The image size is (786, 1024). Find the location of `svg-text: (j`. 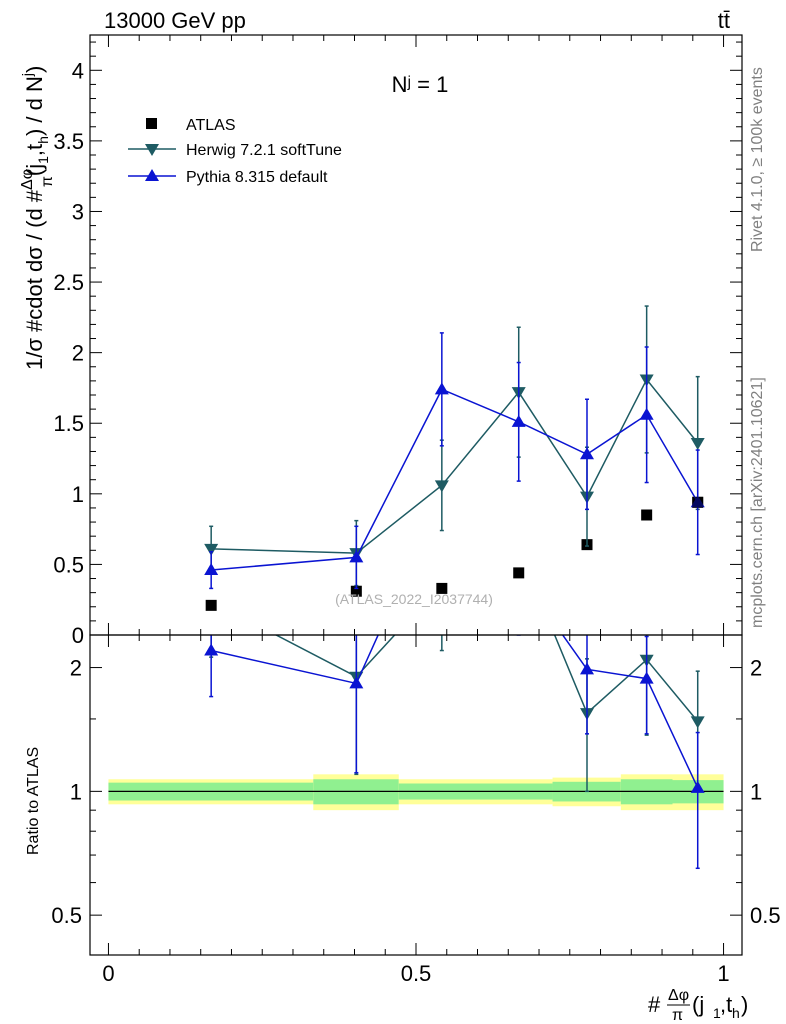

svg-text: (j is located at coordinates (698, 1004).